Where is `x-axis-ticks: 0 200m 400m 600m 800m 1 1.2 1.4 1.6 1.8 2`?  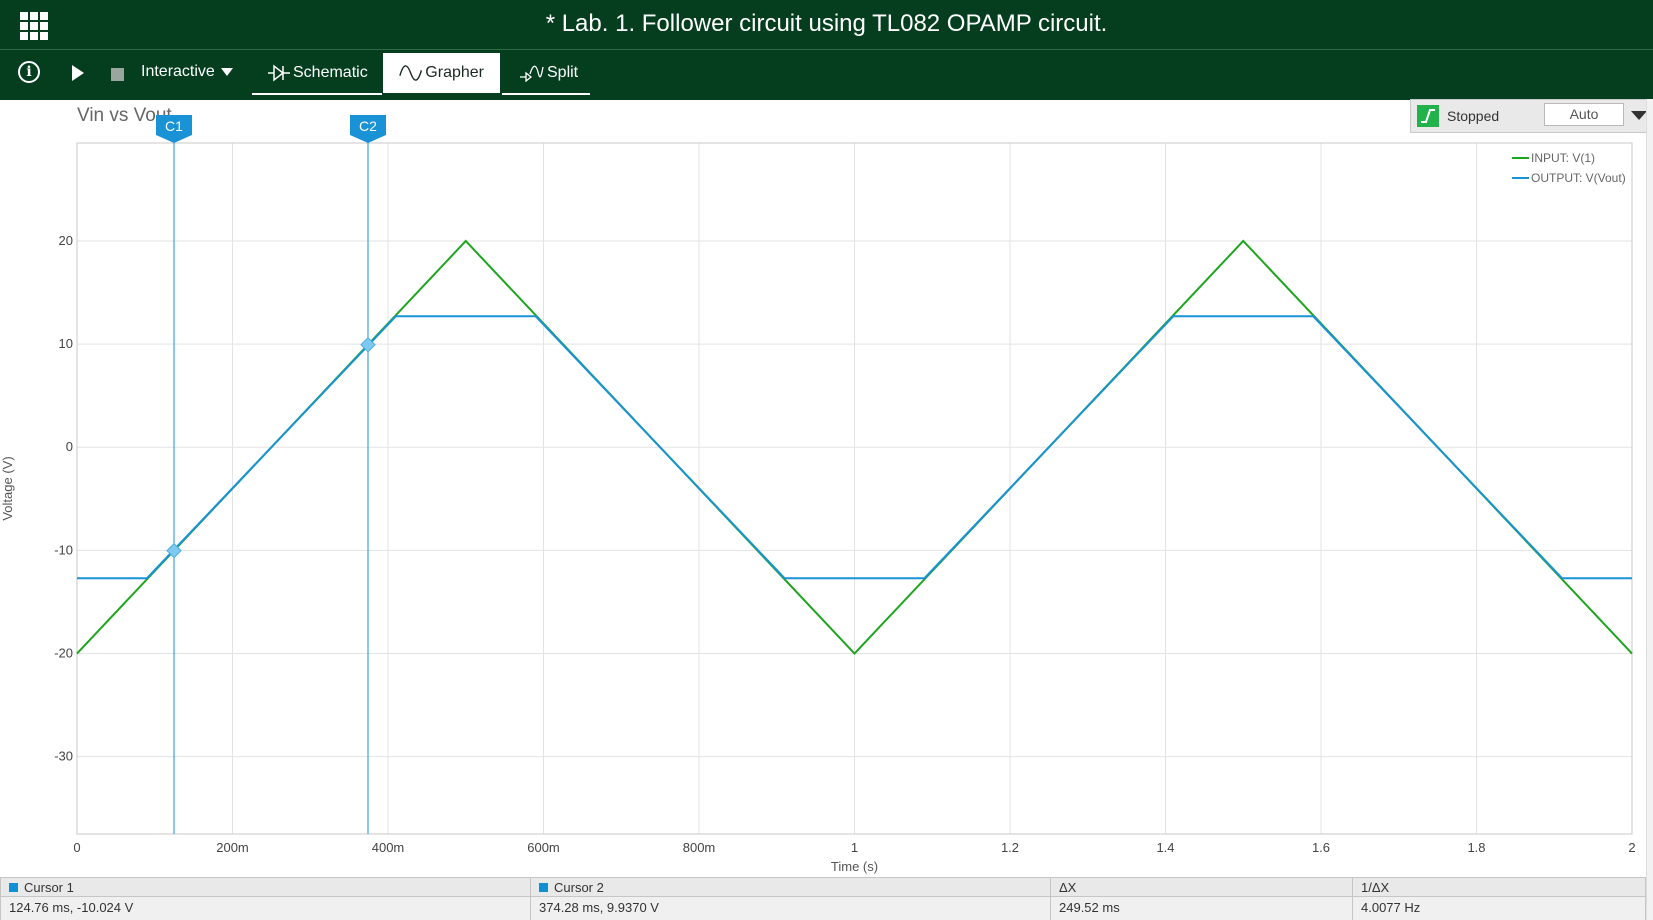 x-axis-ticks: 0 200m 400m 600m 800m 1 1.2 1.4 1.6 1.8 2 is located at coordinates (854, 847).